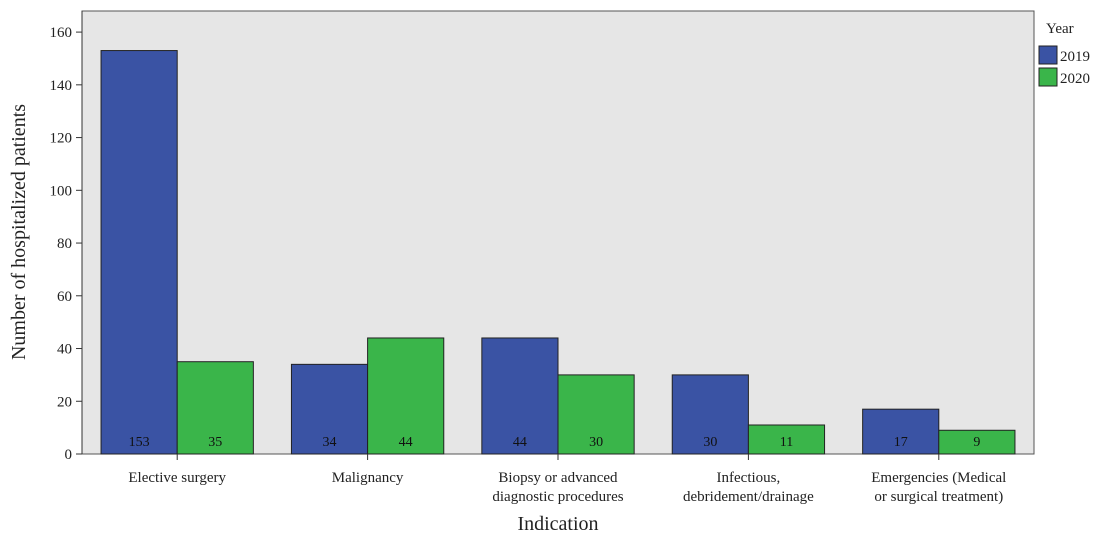 Image resolution: width=1102 pixels, height=539 pixels. I want to click on bar-value-label: 153, so click(139, 442).